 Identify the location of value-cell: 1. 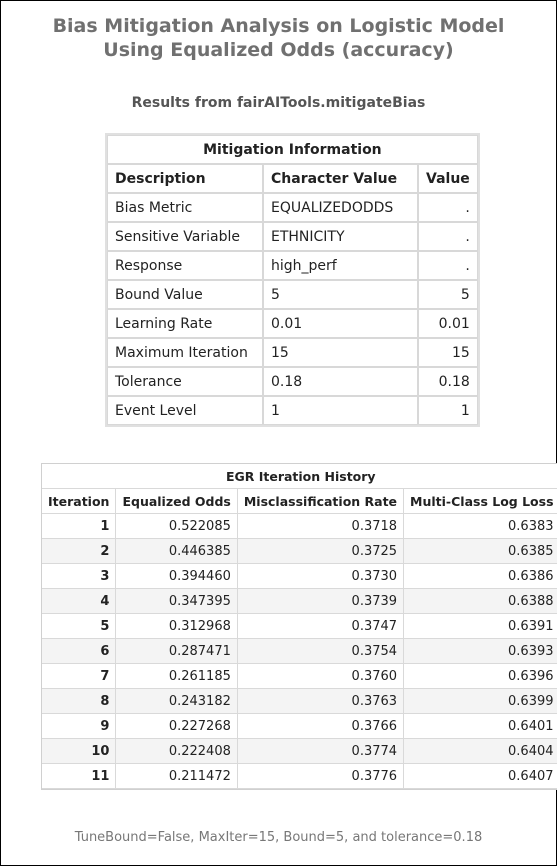
(448, 410).